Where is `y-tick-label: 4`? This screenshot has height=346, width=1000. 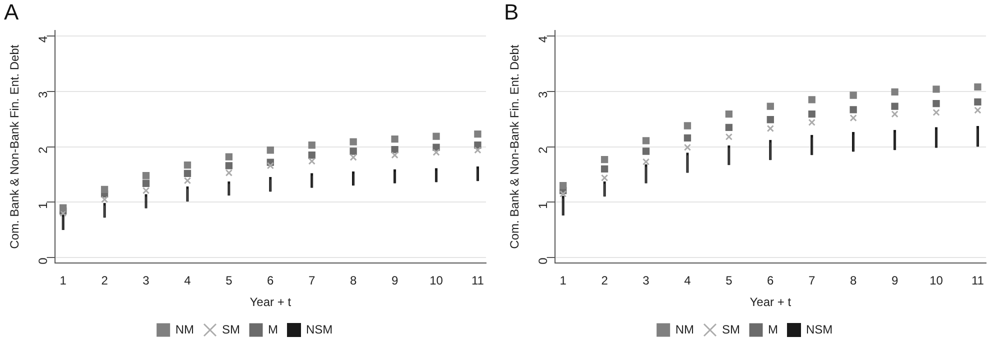 y-tick-label: 4 is located at coordinates (43, 39).